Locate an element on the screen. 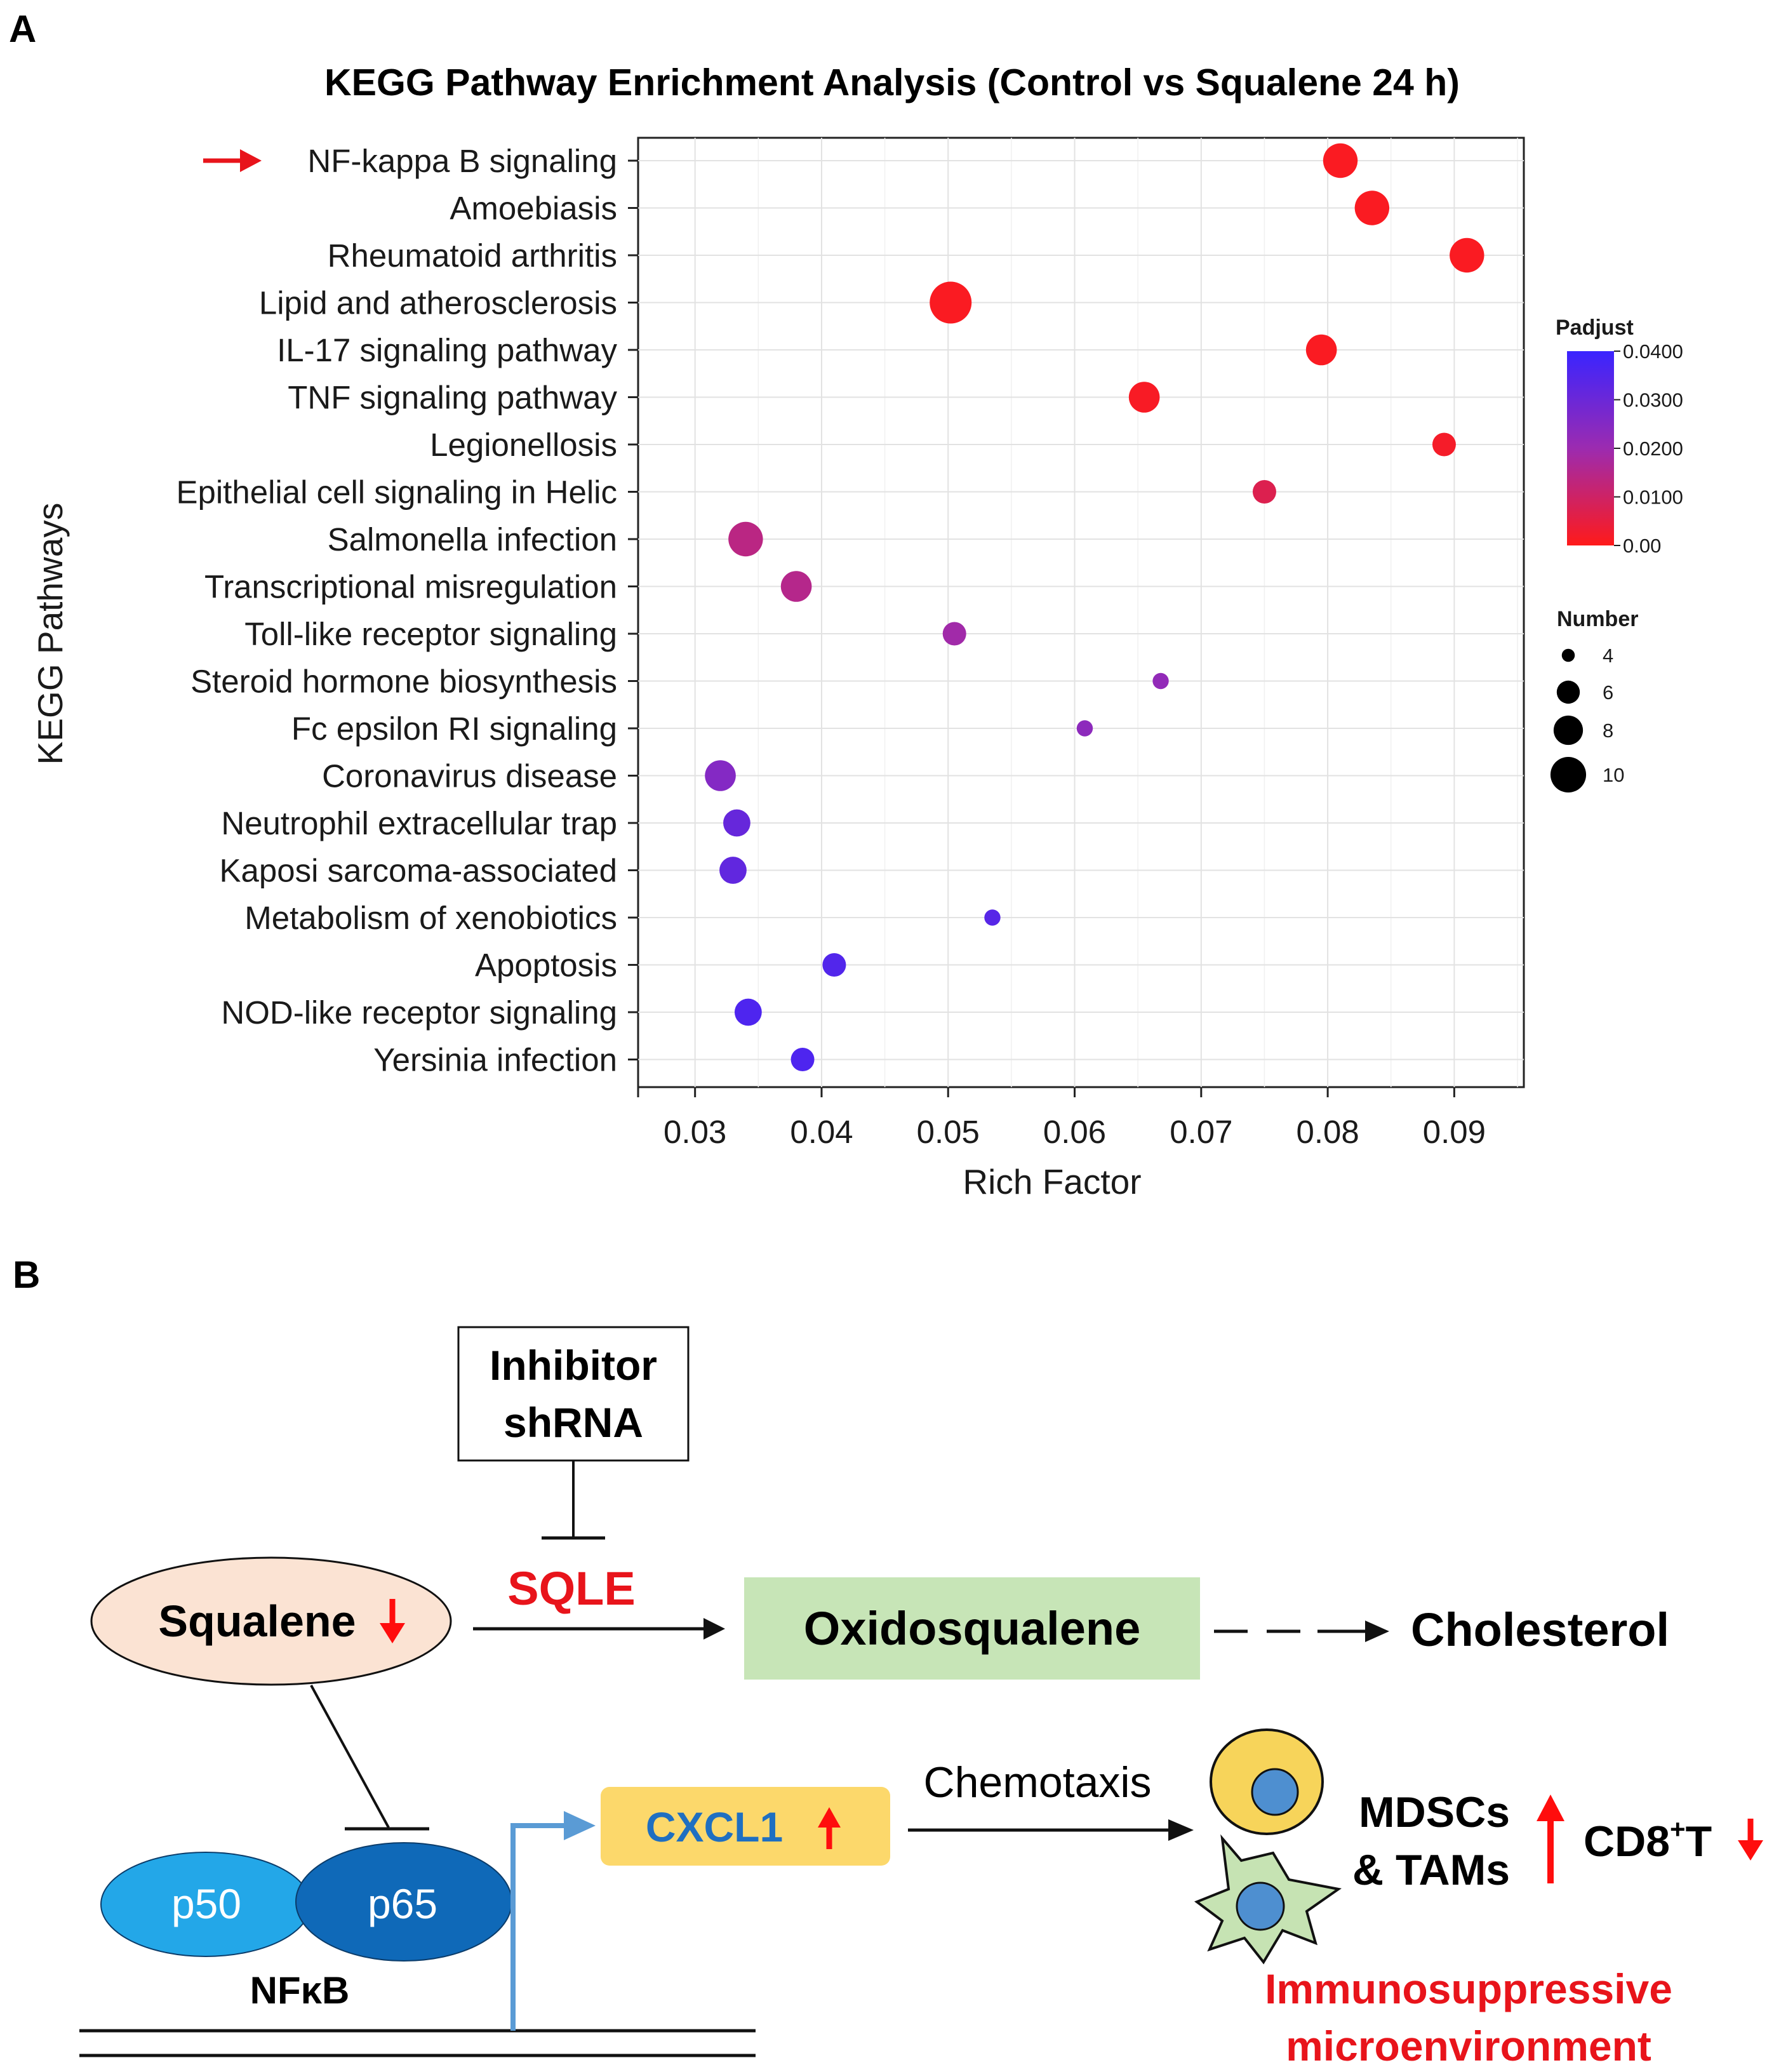 This screenshot has width=1774, height=2072. mdscs-up-arrow is located at coordinates (1550, 1839).